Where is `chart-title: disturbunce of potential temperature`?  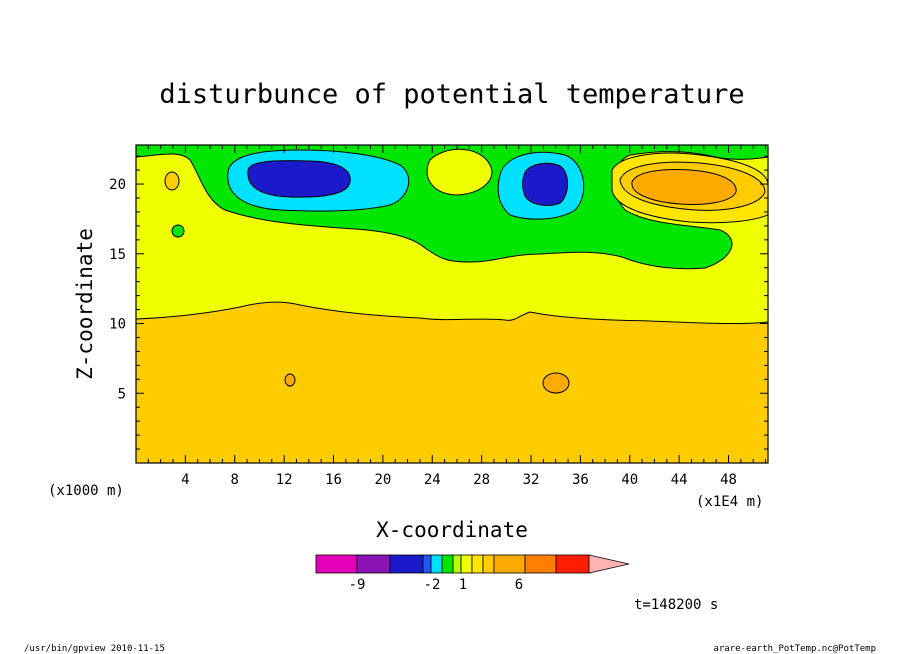
chart-title: disturbunce of potential temperature is located at coordinates (451, 94).